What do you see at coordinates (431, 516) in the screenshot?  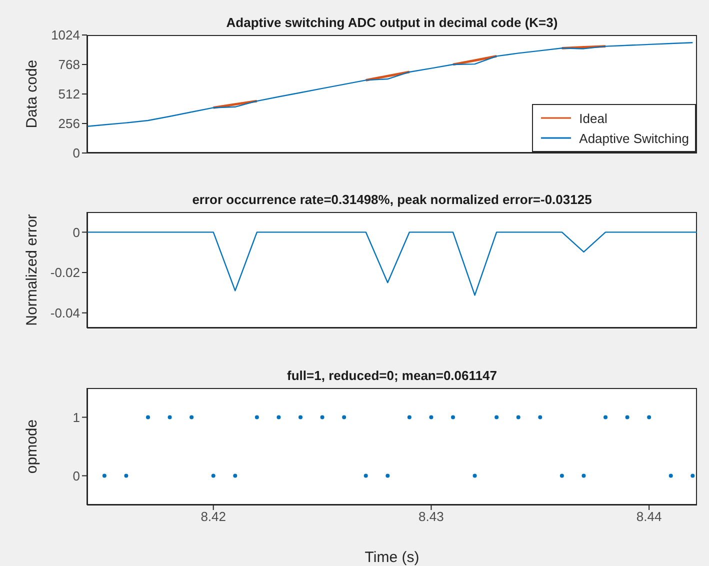 I see `x-tick-label: 8.43` at bounding box center [431, 516].